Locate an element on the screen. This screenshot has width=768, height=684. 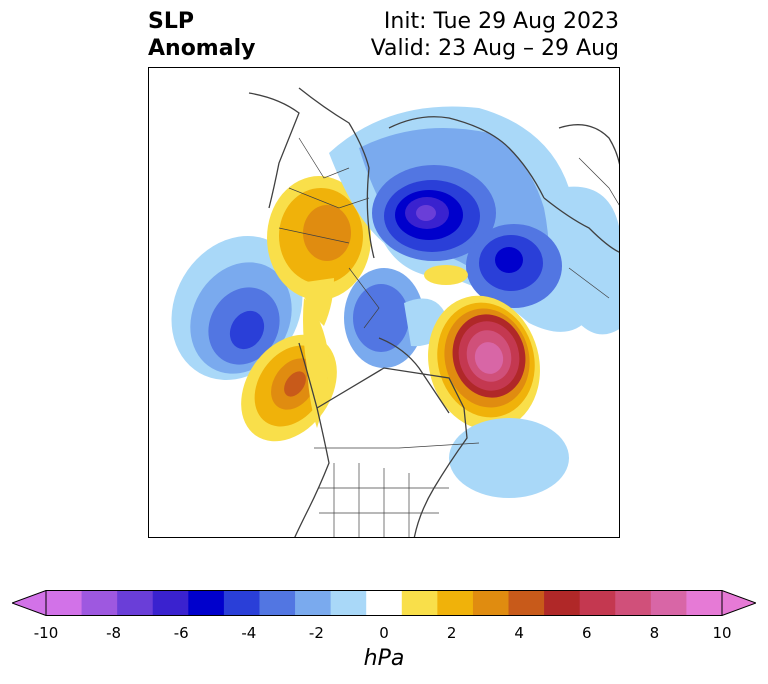
title-valid-range: Valid: 23 Aug – 29 Aug is located at coordinates (494, 48).